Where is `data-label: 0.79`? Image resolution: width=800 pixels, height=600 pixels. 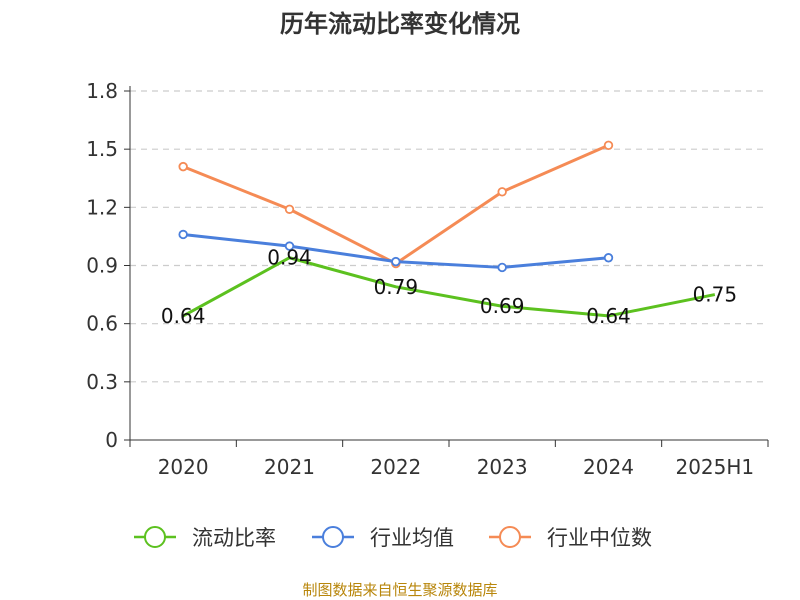 data-label: 0.79 is located at coordinates (396, 287).